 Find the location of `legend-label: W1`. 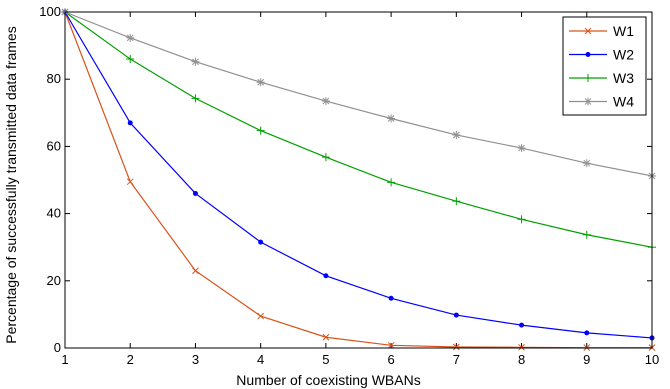

legend-label: W1 is located at coordinates (623, 31).